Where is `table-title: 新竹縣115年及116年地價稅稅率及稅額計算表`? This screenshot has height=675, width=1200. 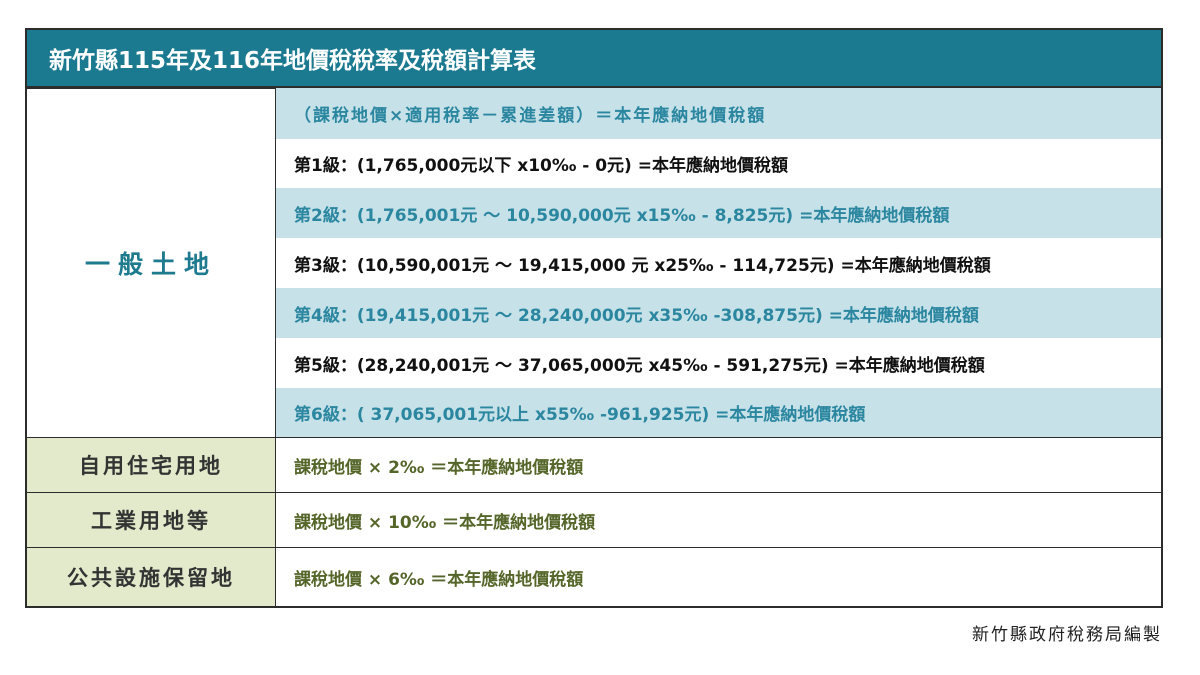 table-title: 新竹縣115年及116年地價稅稅率及稅額計算表 is located at coordinates (594, 58).